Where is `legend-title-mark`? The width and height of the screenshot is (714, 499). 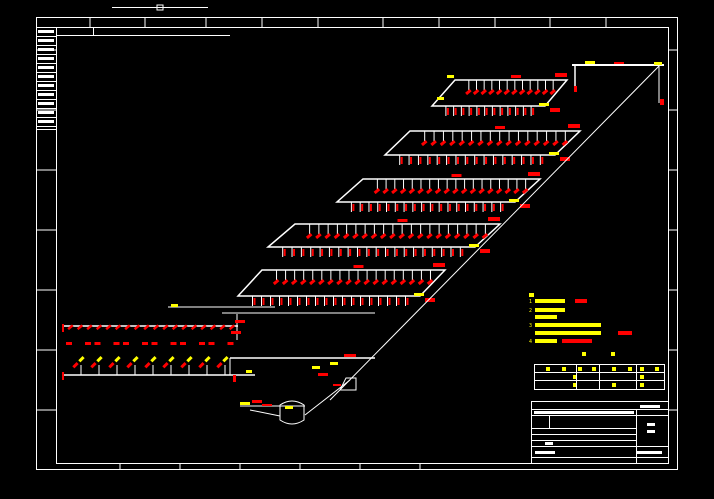
legend-title-mark is located at coordinates (613, 354).